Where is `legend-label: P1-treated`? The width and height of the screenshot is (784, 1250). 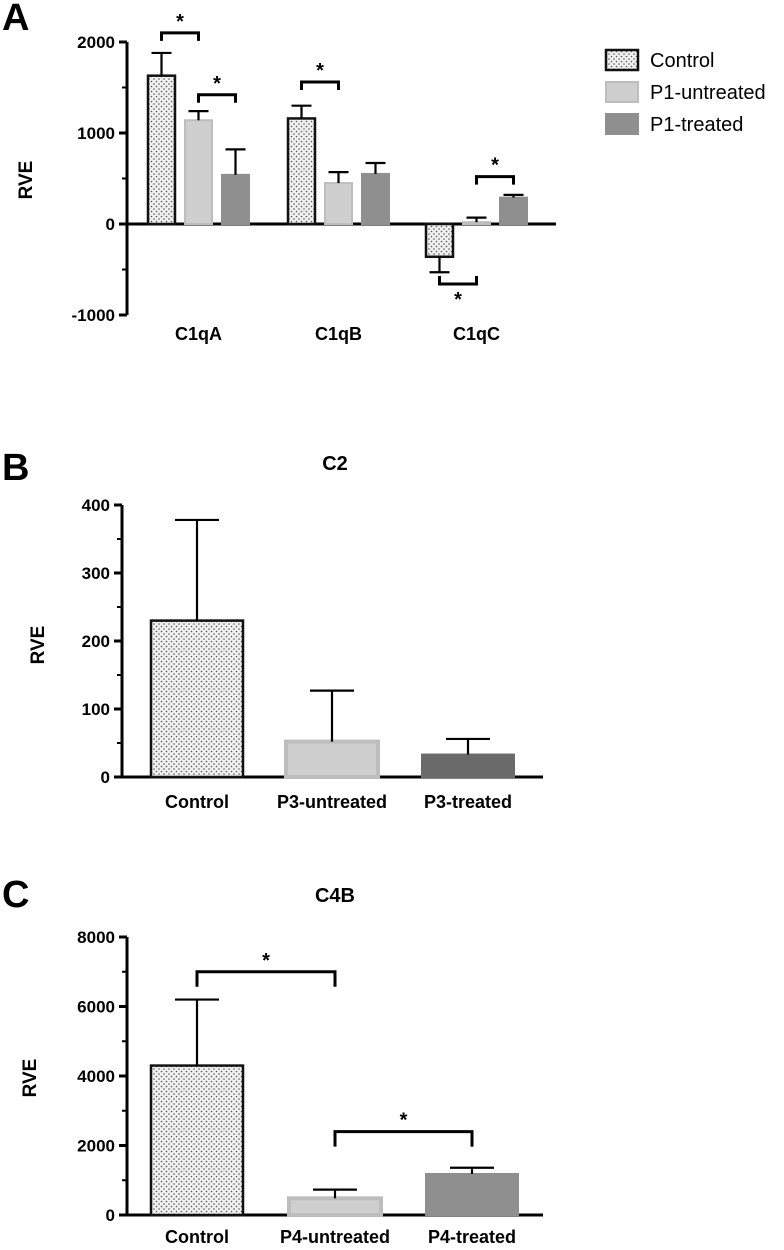
legend-label: P1-treated is located at coordinates (696, 125).